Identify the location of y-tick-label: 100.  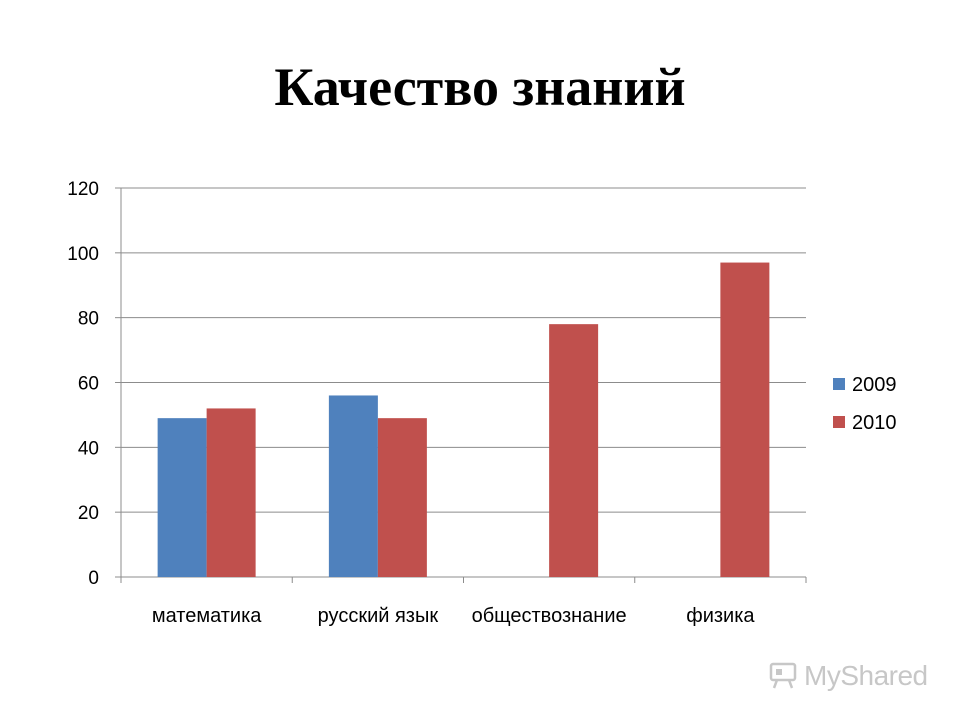
(83, 254).